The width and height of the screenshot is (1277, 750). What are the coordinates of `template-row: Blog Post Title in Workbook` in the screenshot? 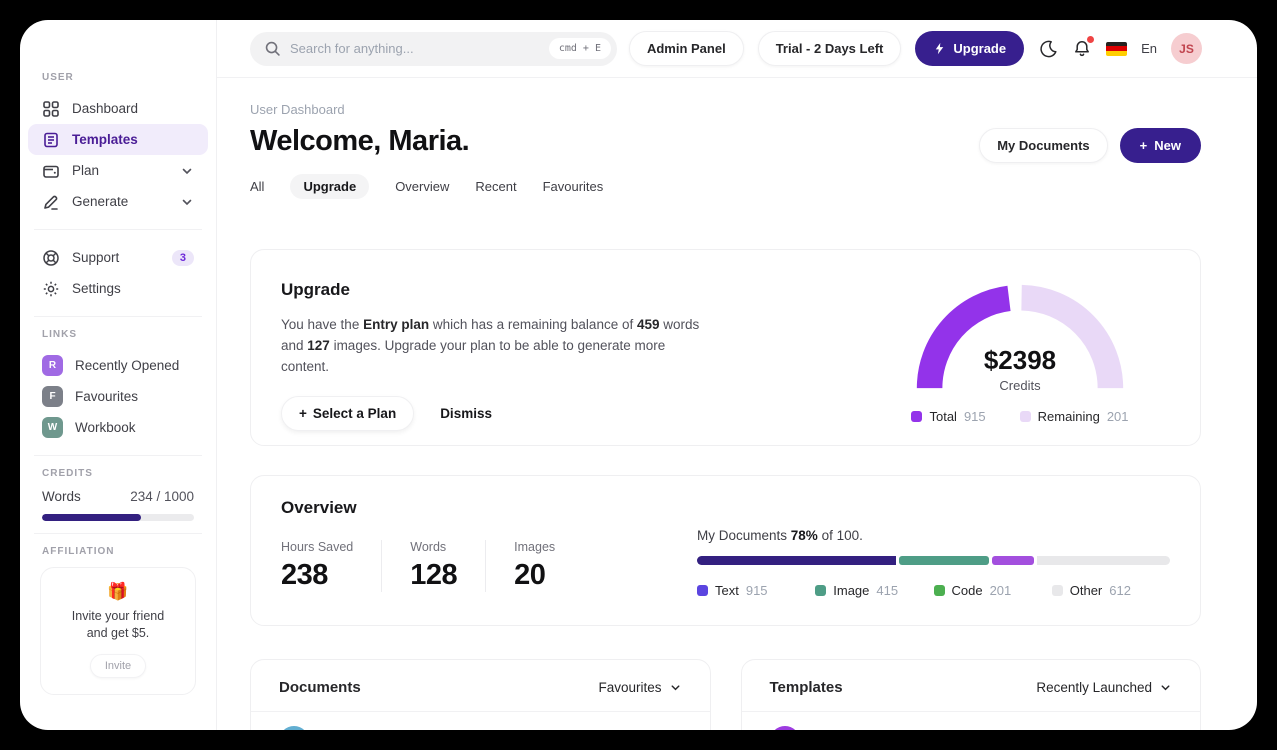 It's located at (971, 721).